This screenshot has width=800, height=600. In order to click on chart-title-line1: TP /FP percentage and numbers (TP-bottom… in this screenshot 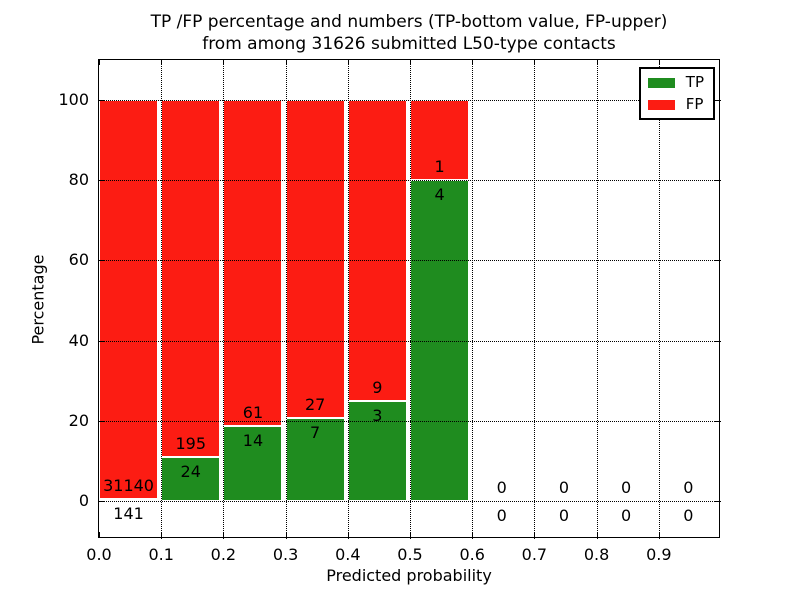, I will do `click(409, 22)`.